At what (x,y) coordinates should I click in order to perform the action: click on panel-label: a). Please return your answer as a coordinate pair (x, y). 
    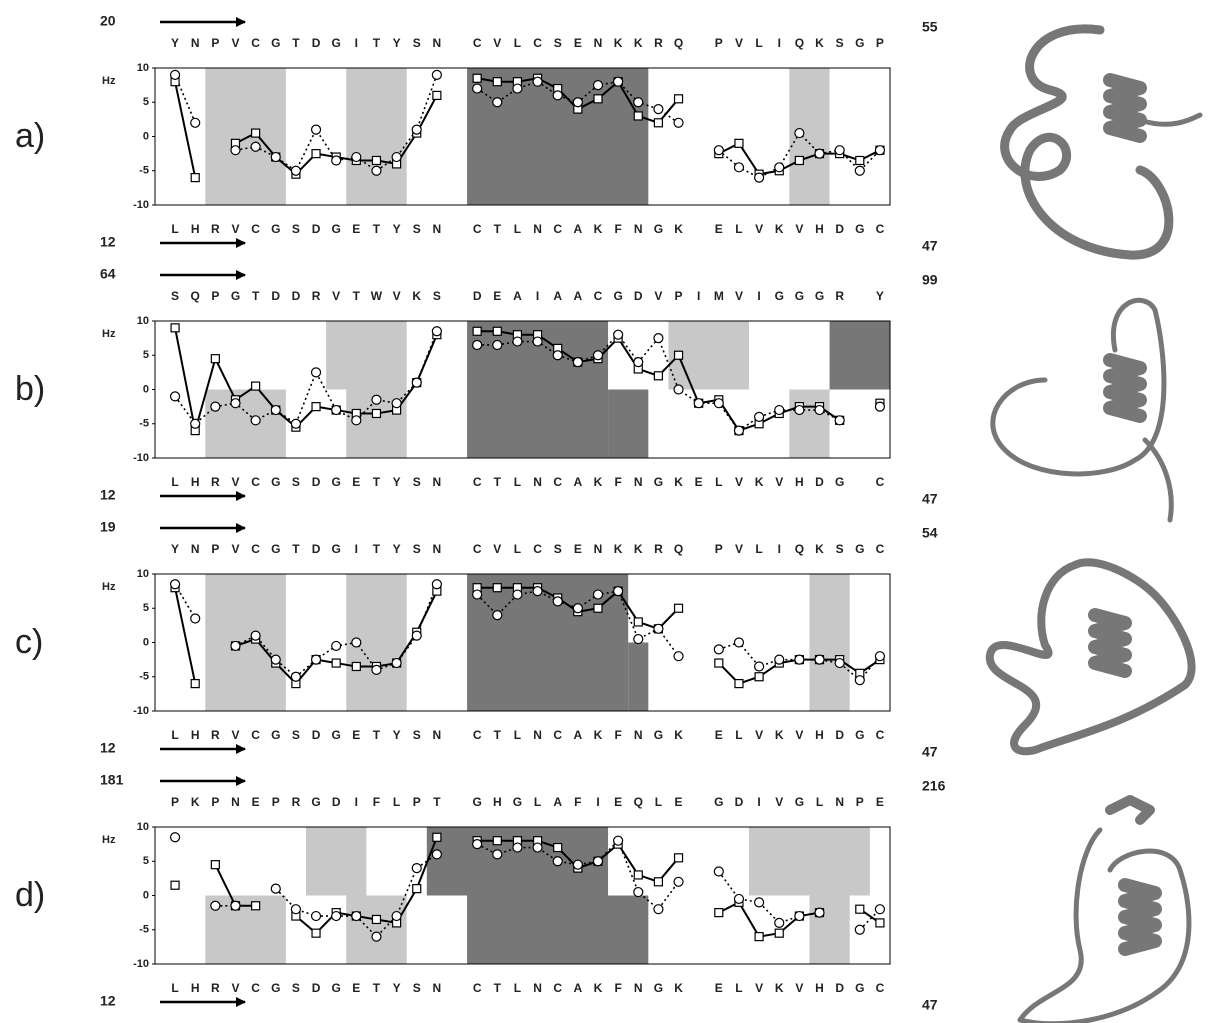
    Looking at the image, I should click on (30, 136).